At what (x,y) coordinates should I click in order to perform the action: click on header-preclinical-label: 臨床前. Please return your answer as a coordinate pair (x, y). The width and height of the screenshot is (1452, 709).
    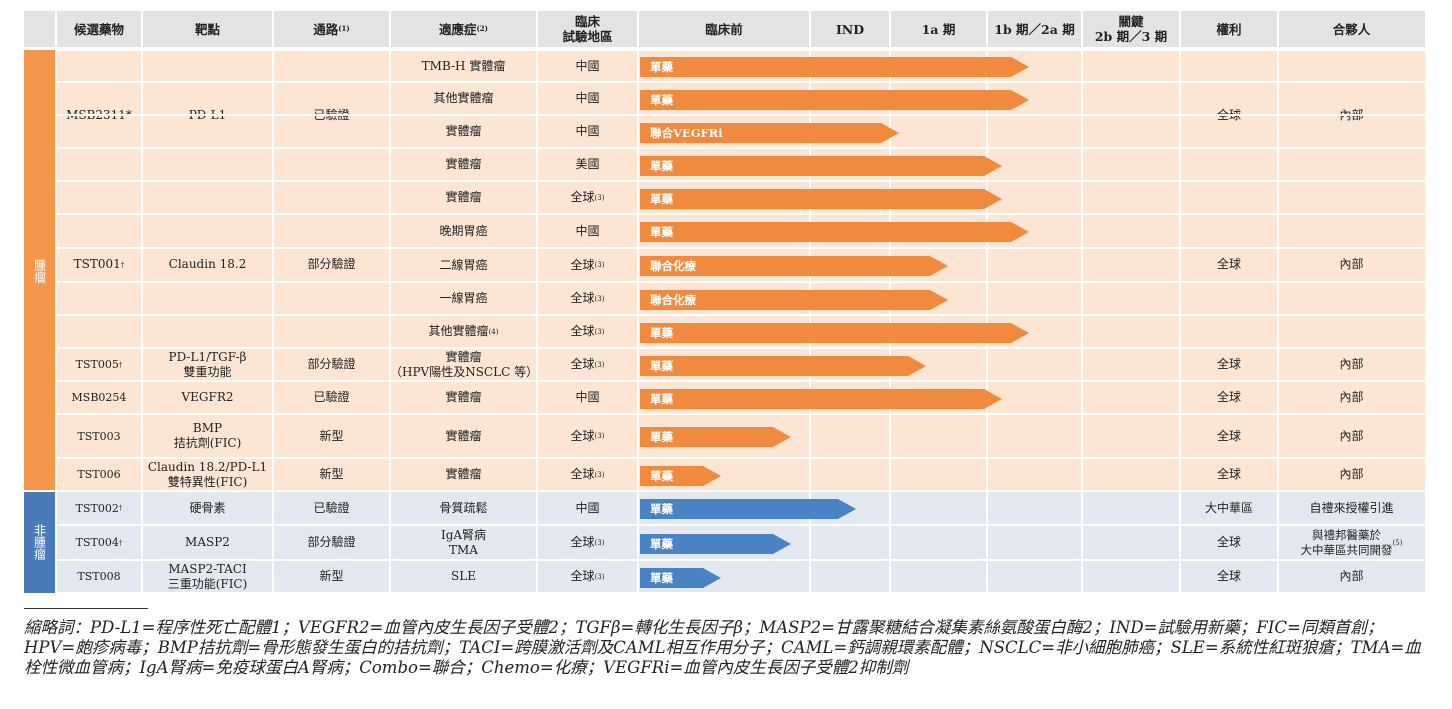
    Looking at the image, I should click on (724, 29).